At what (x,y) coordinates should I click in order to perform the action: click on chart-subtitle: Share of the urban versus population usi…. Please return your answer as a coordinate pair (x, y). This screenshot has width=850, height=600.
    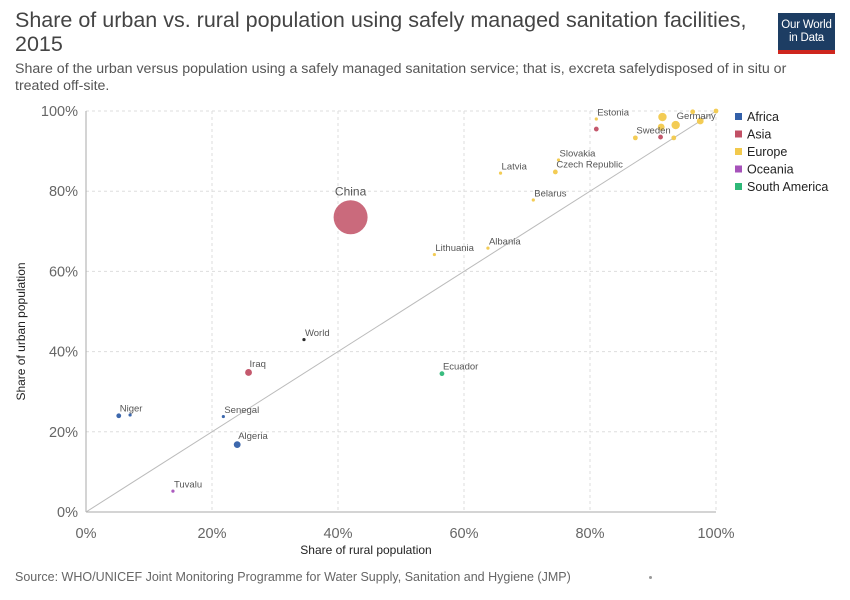
    Looking at the image, I should click on (401, 77).